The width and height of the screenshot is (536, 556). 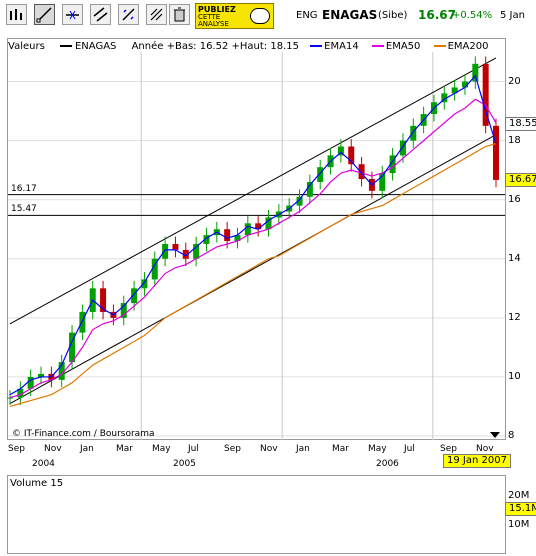 I want to click on x-year-2005: 2005, so click(x=184, y=464).